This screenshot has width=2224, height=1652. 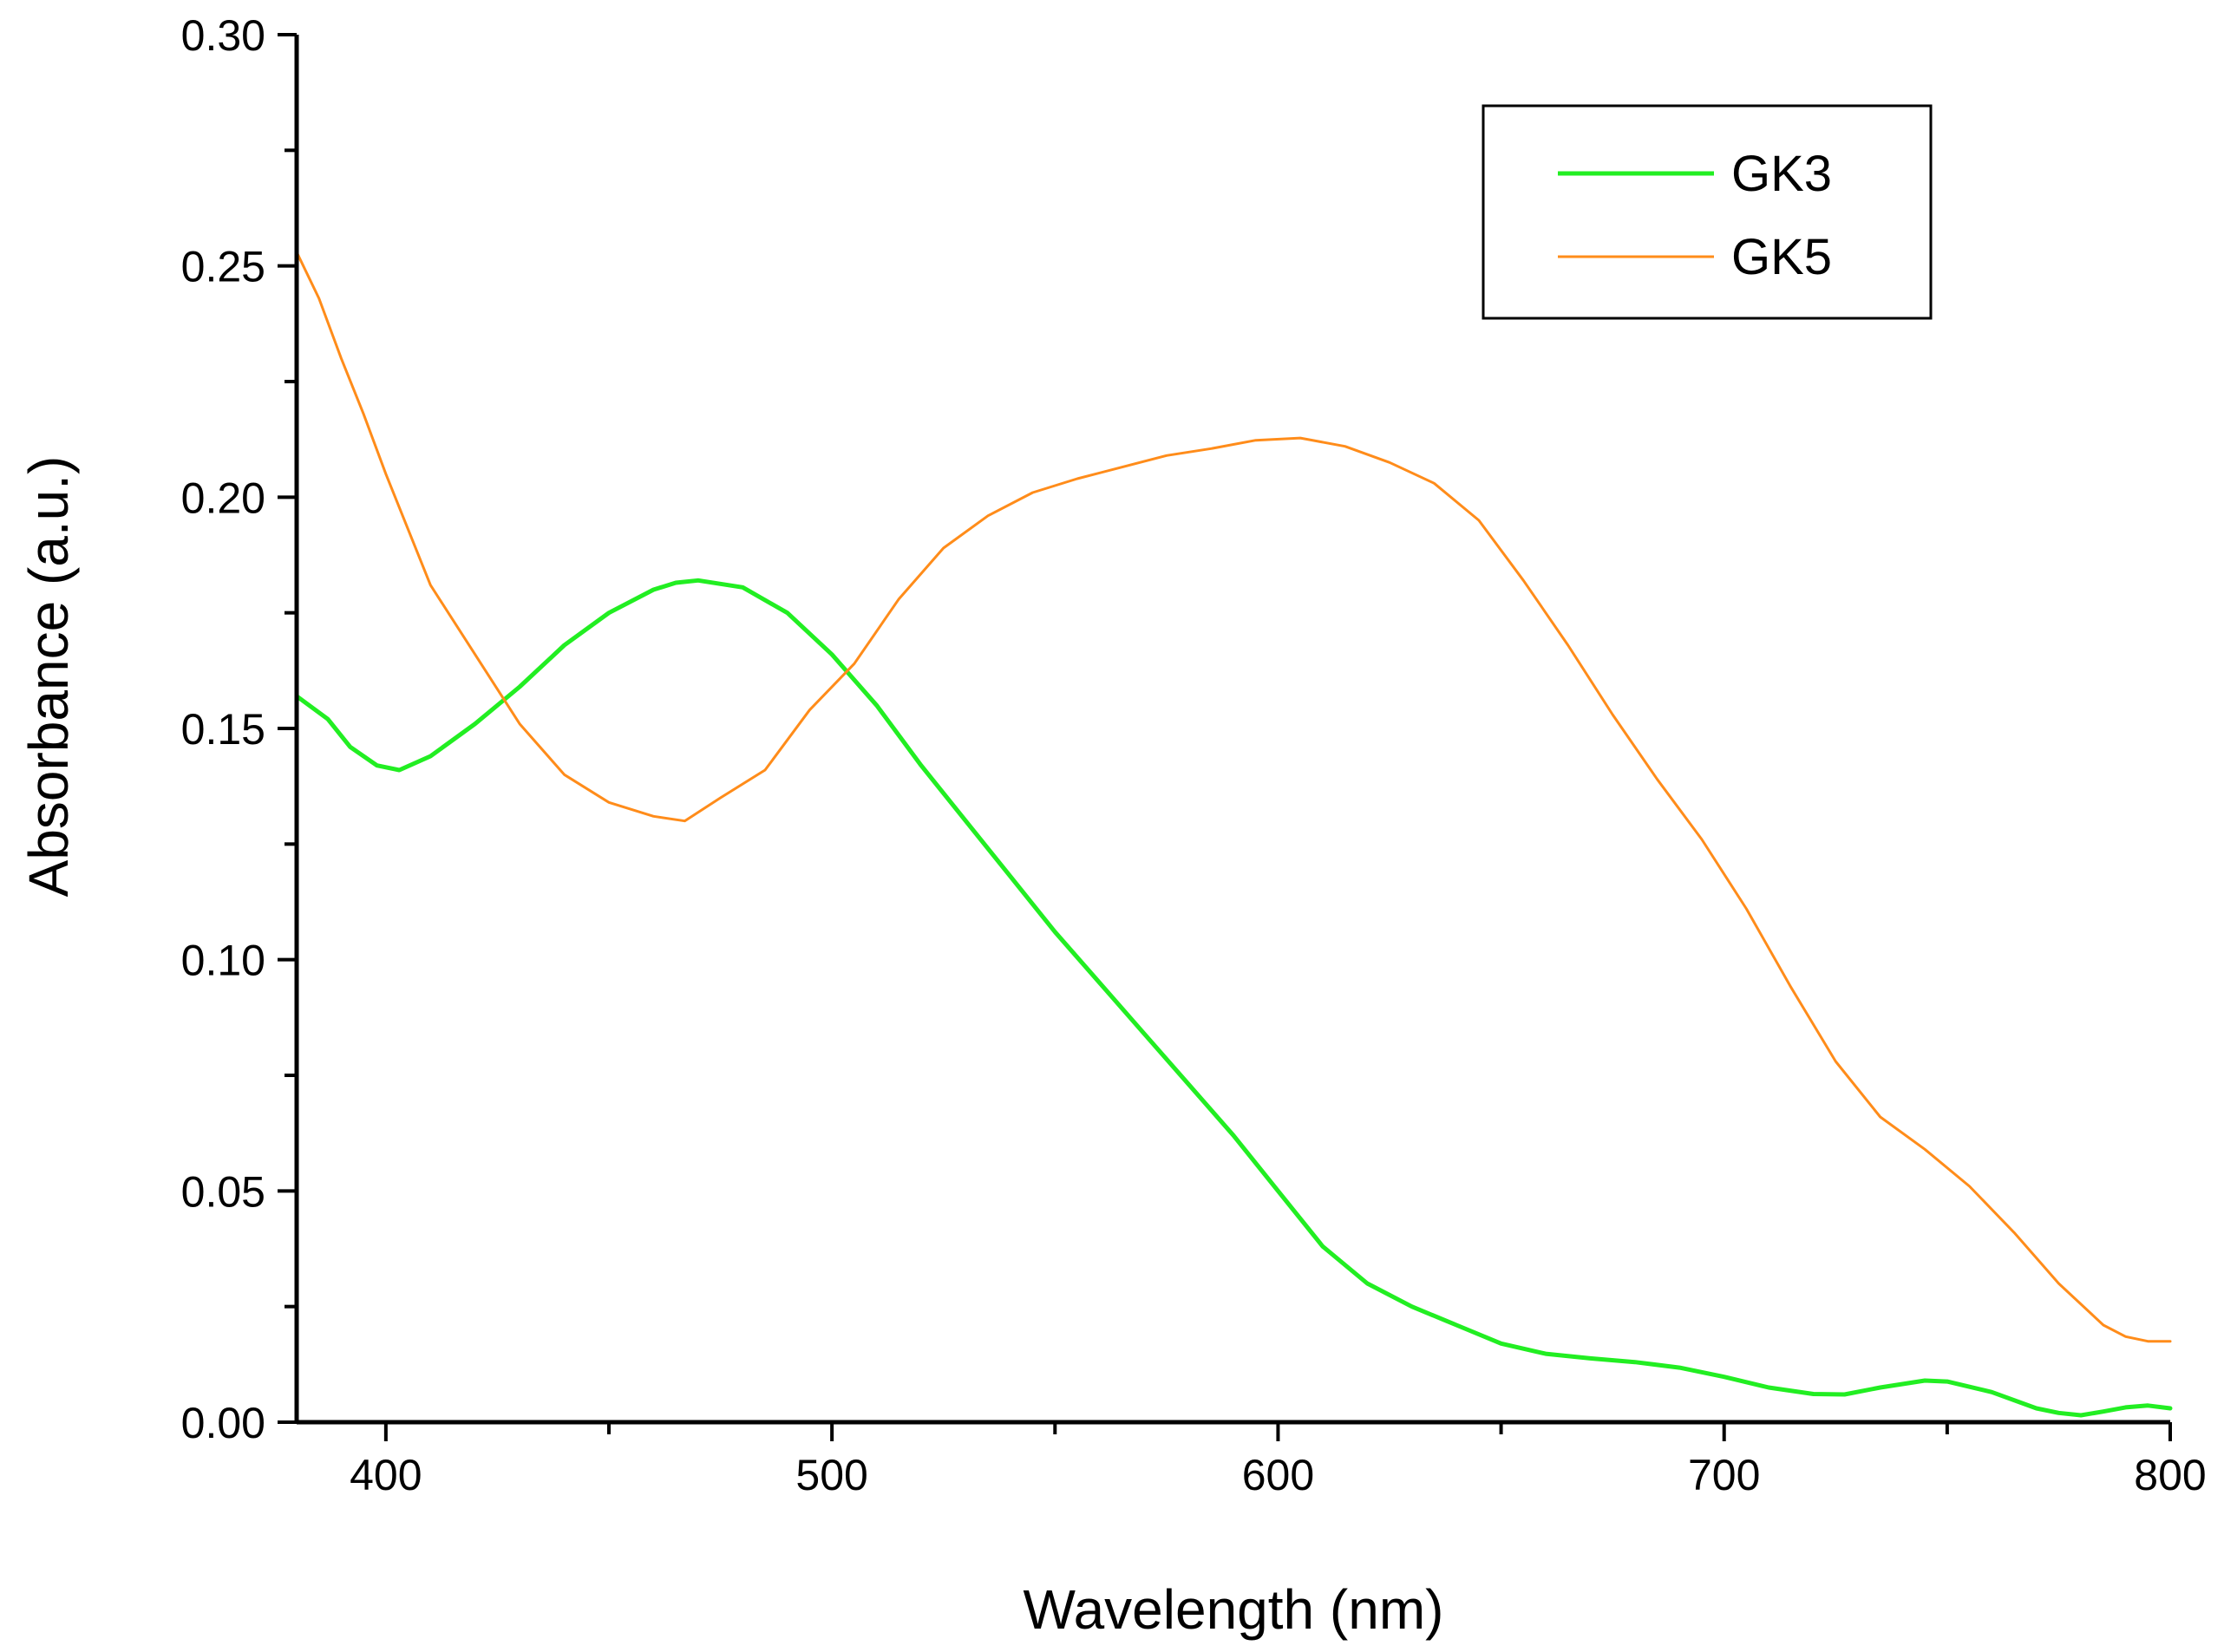 What do you see at coordinates (223, 498) in the screenshot?
I see `y-tick-label: 0.20` at bounding box center [223, 498].